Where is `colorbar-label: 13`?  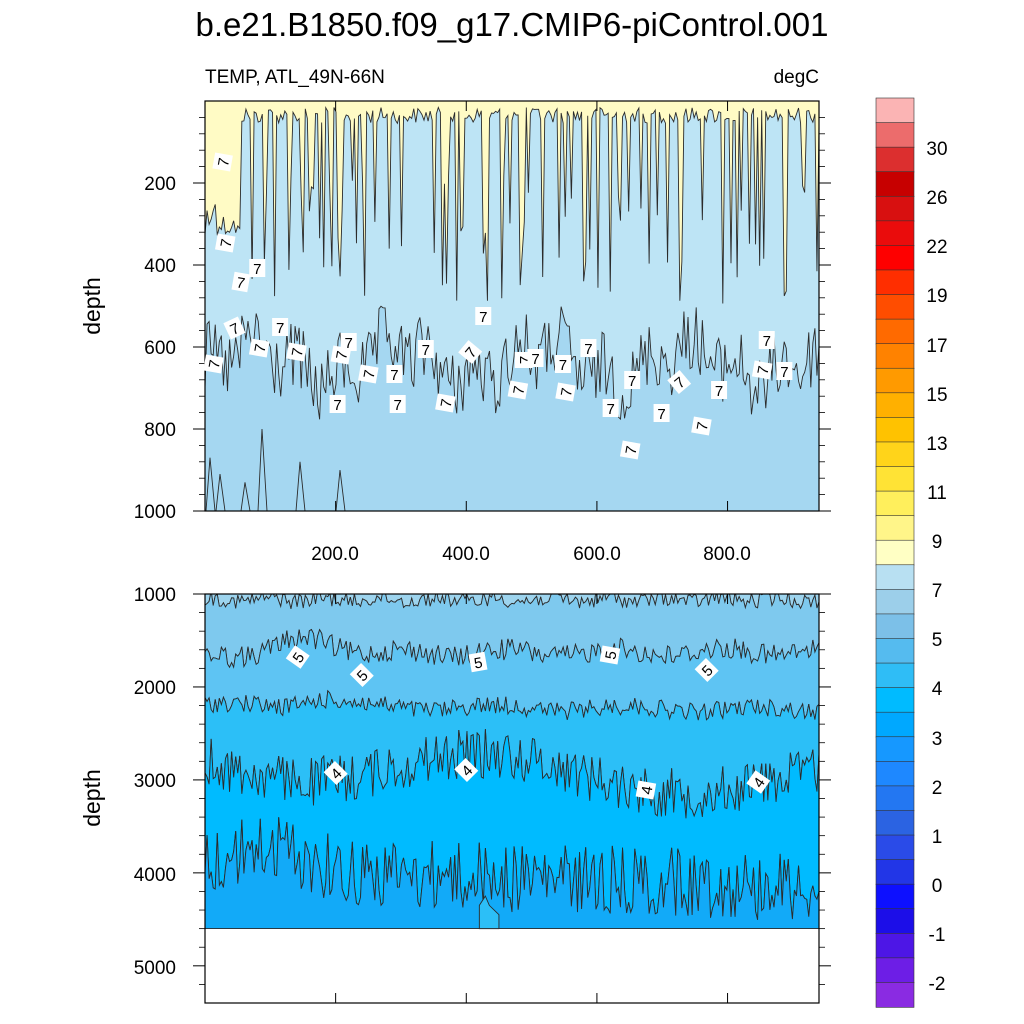 colorbar-label: 13 is located at coordinates (936, 444).